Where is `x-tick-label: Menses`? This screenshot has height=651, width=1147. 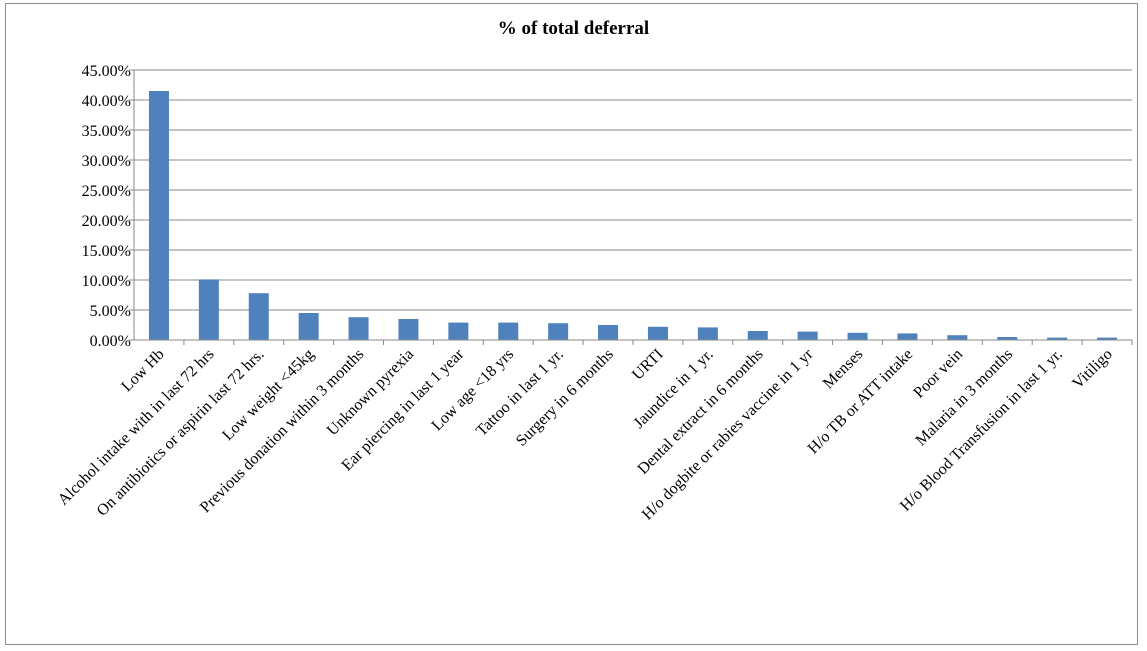 x-tick-label: Menses is located at coordinates (843, 369).